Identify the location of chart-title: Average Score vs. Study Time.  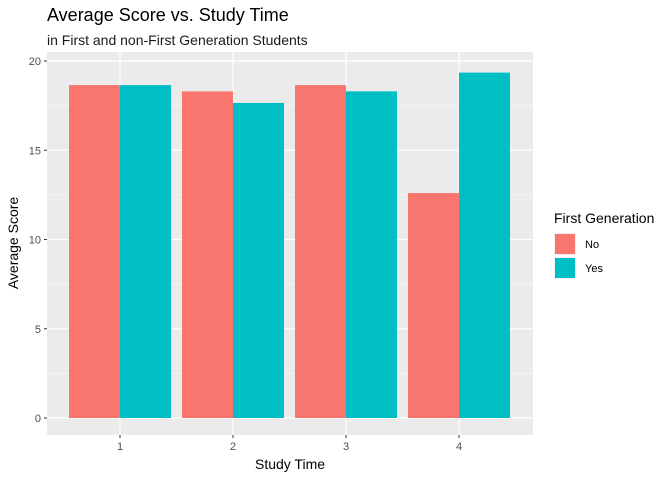
(168, 15).